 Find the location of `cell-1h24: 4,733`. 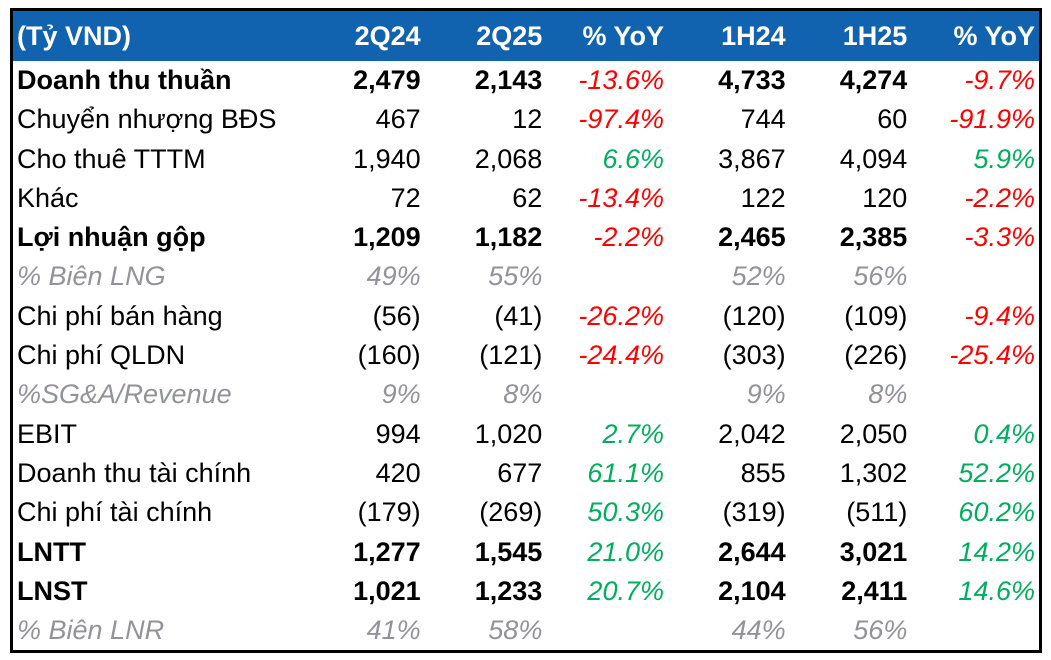

cell-1h24: 4,733 is located at coordinates (752, 80).